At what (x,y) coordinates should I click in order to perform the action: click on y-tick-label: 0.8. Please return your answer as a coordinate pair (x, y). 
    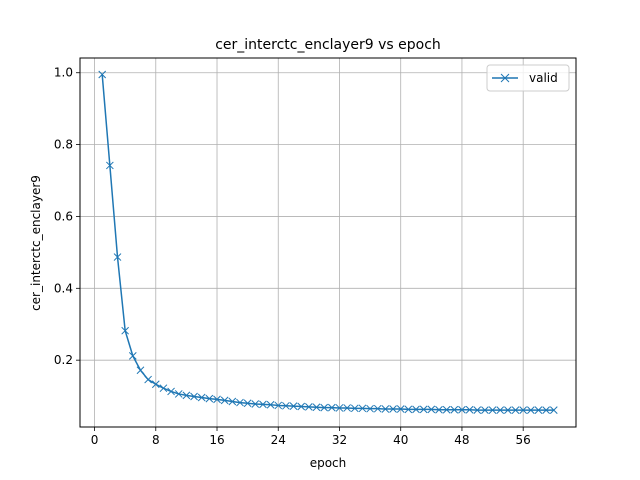
    Looking at the image, I should click on (63, 145).